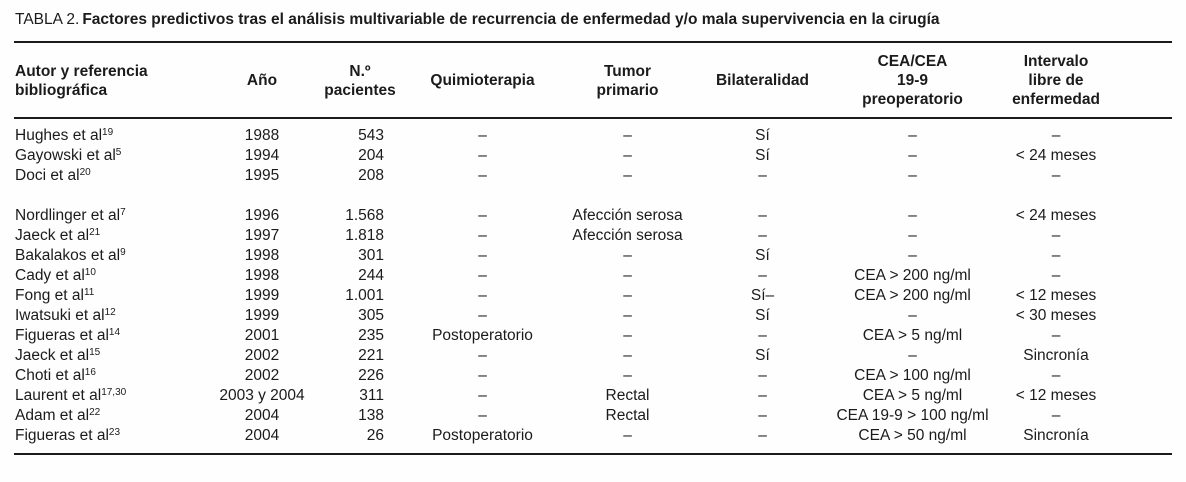 This screenshot has width=1186, height=482. I want to click on cell-autor: Choti et al16, so click(114, 376).